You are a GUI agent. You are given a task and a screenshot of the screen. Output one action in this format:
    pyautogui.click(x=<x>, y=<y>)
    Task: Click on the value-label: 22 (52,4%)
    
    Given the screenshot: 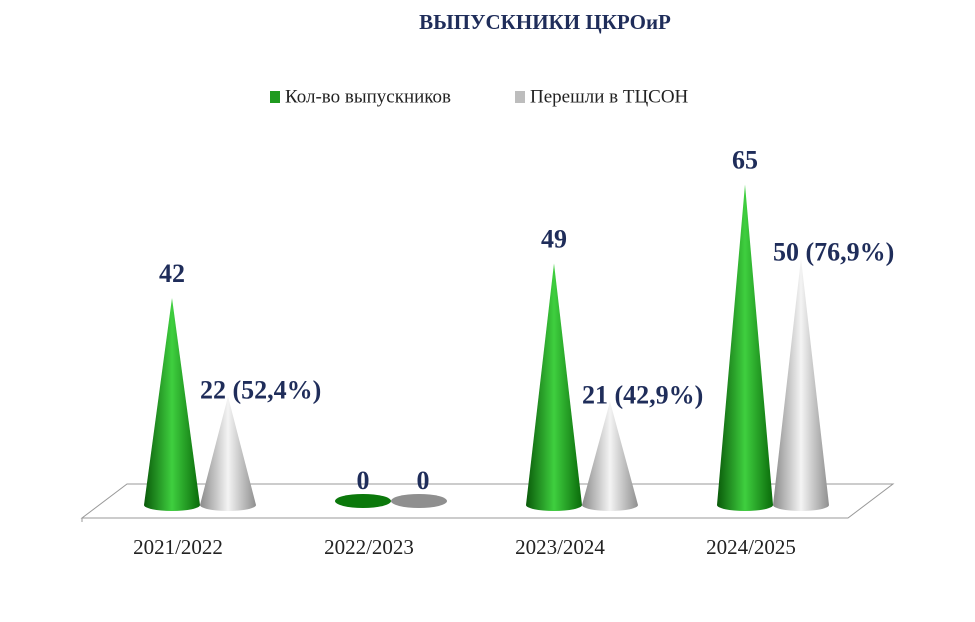 What is the action you would take?
    pyautogui.click(x=260, y=390)
    